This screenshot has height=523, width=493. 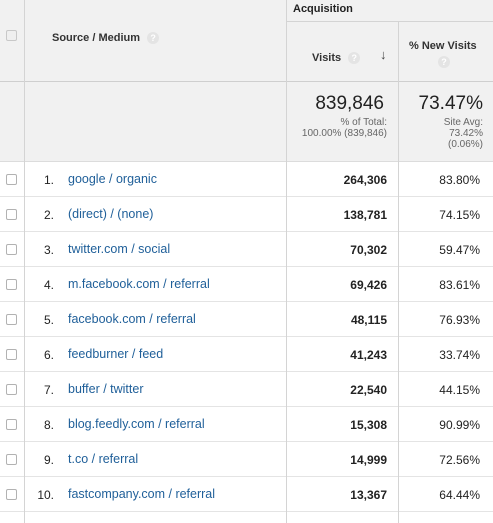 I want to click on source-medium-link: twitter.com / social, so click(x=119, y=249).